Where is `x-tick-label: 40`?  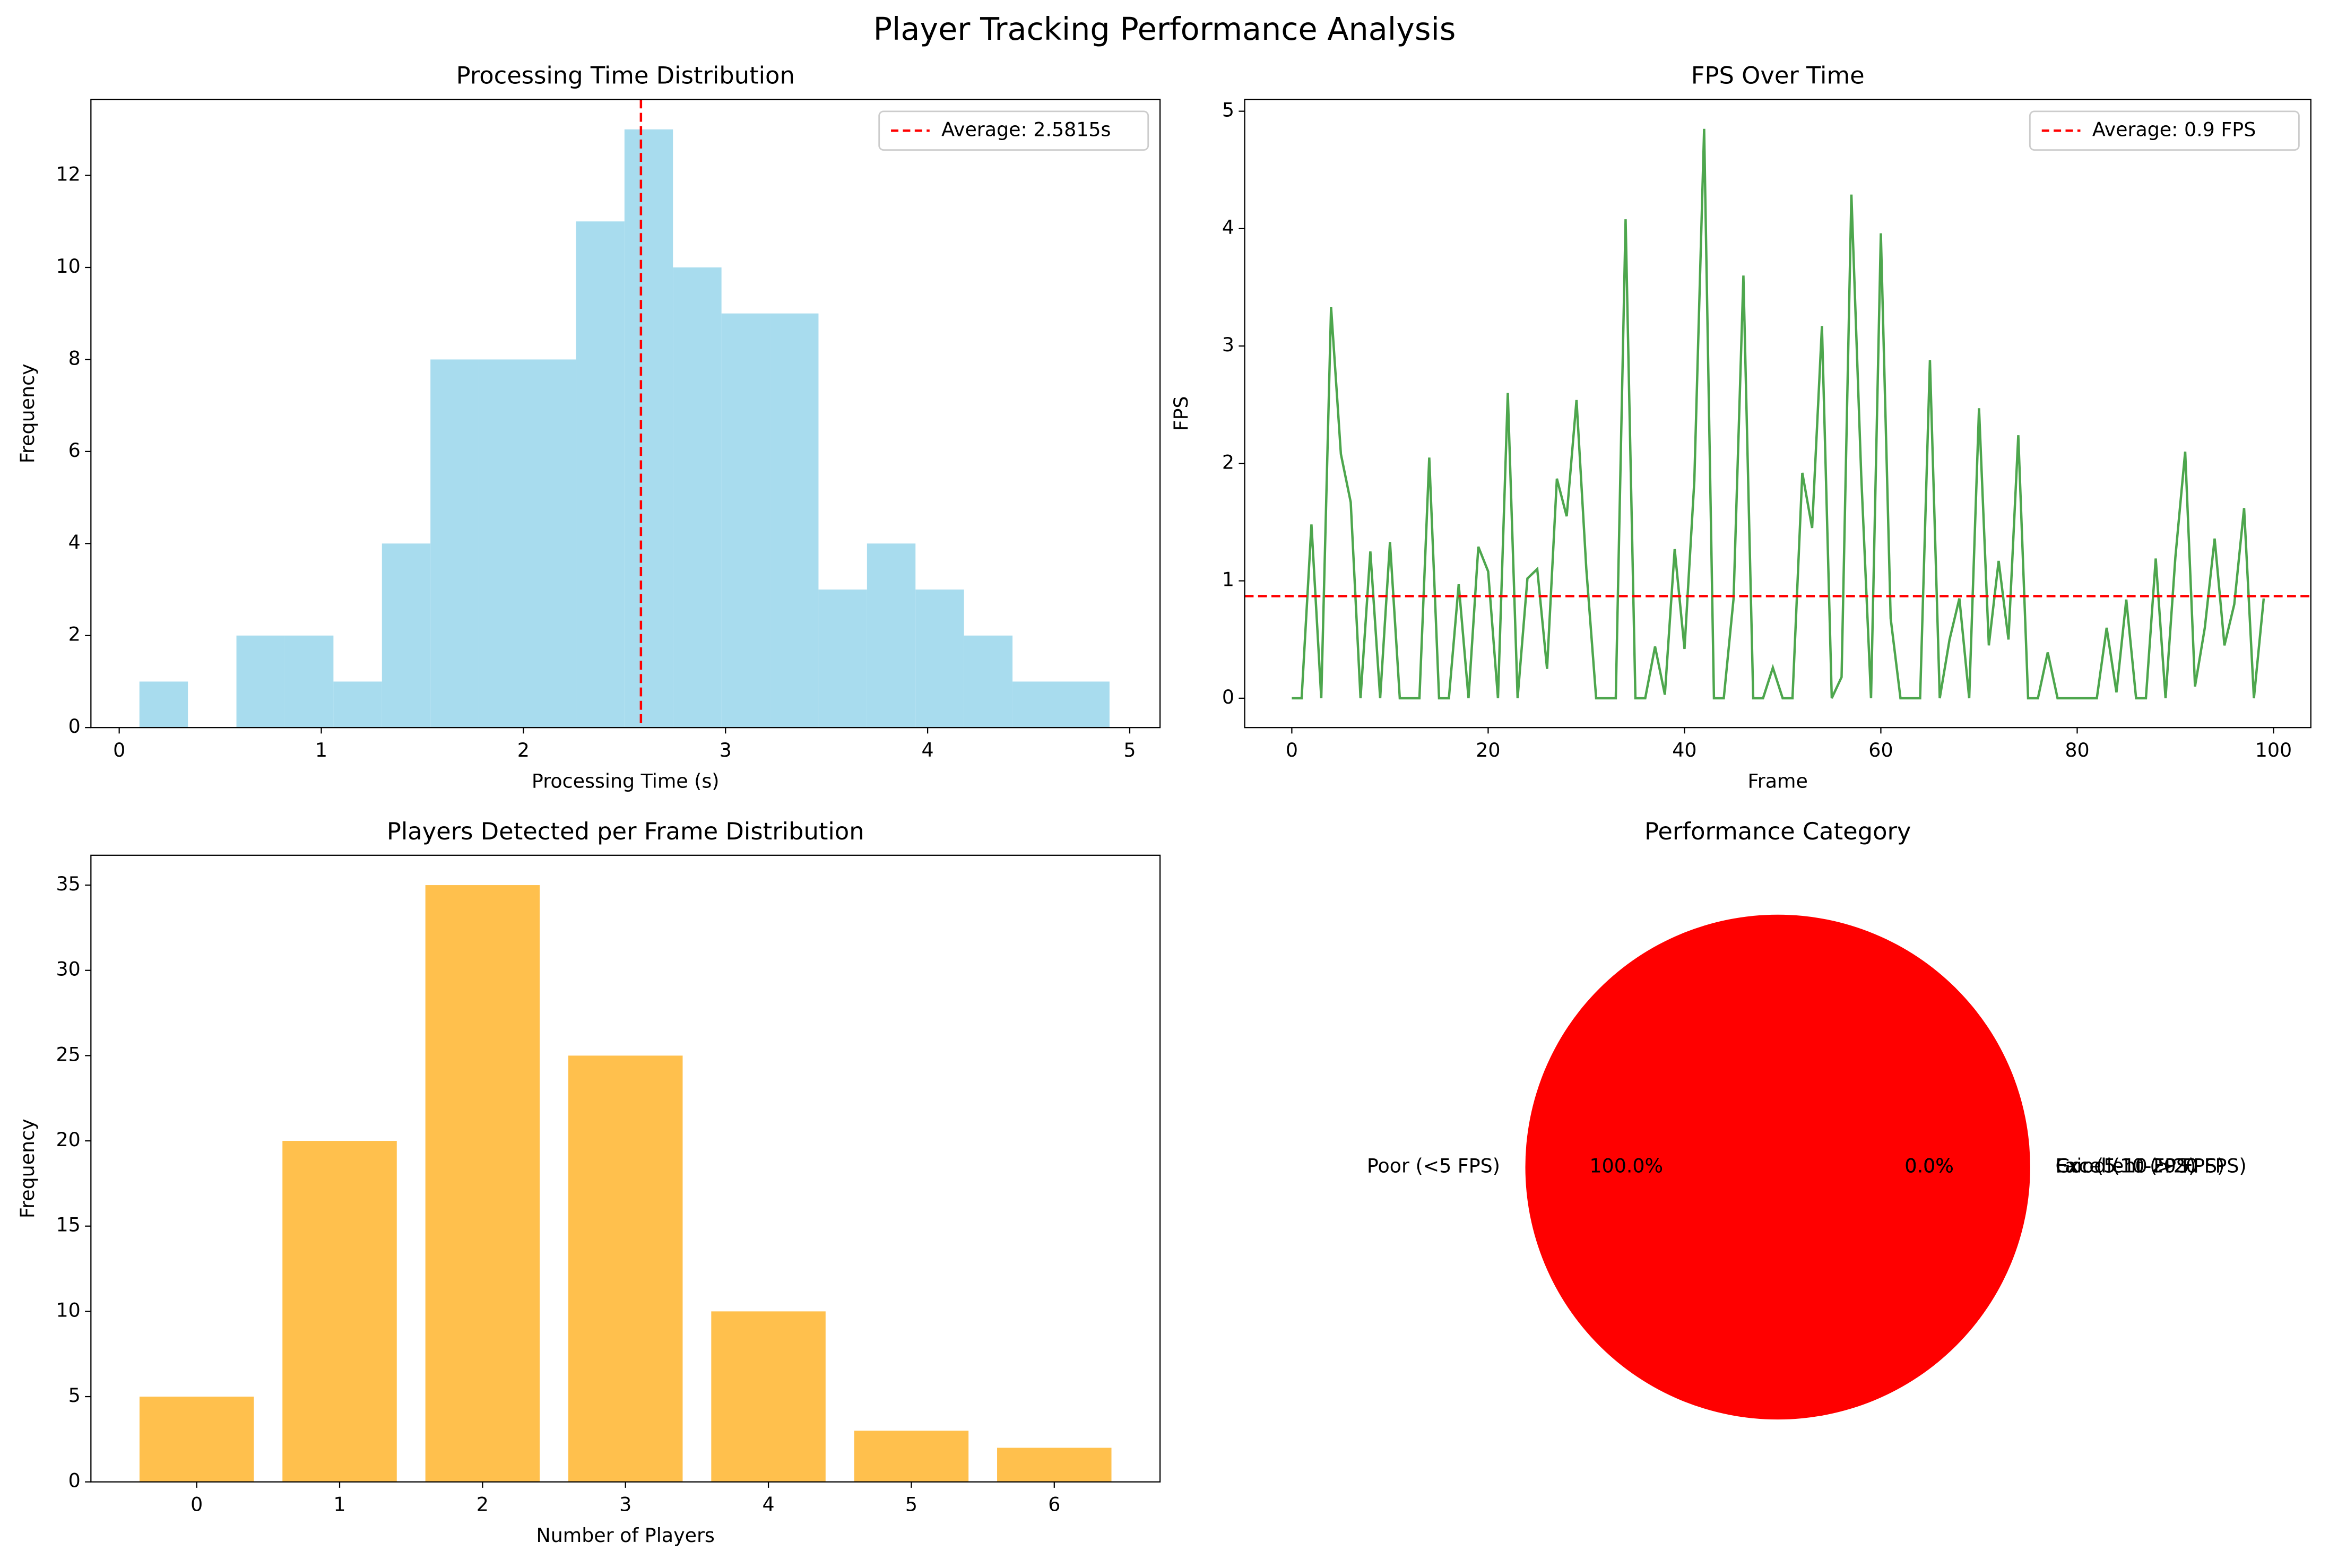
x-tick-label: 40 is located at coordinates (1684, 750).